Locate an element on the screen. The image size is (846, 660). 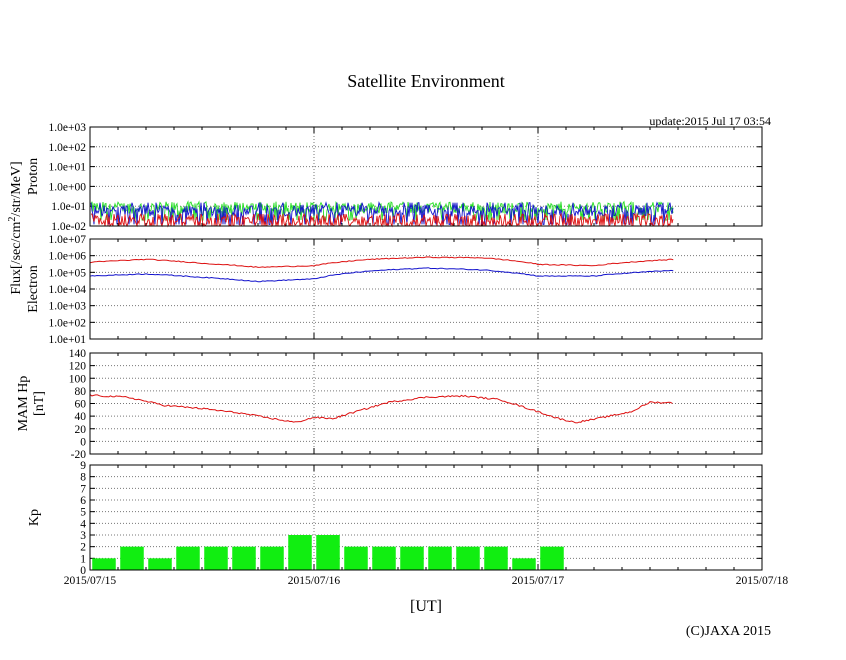
x-tick-label: 2015/07/15 is located at coordinates (90, 581).